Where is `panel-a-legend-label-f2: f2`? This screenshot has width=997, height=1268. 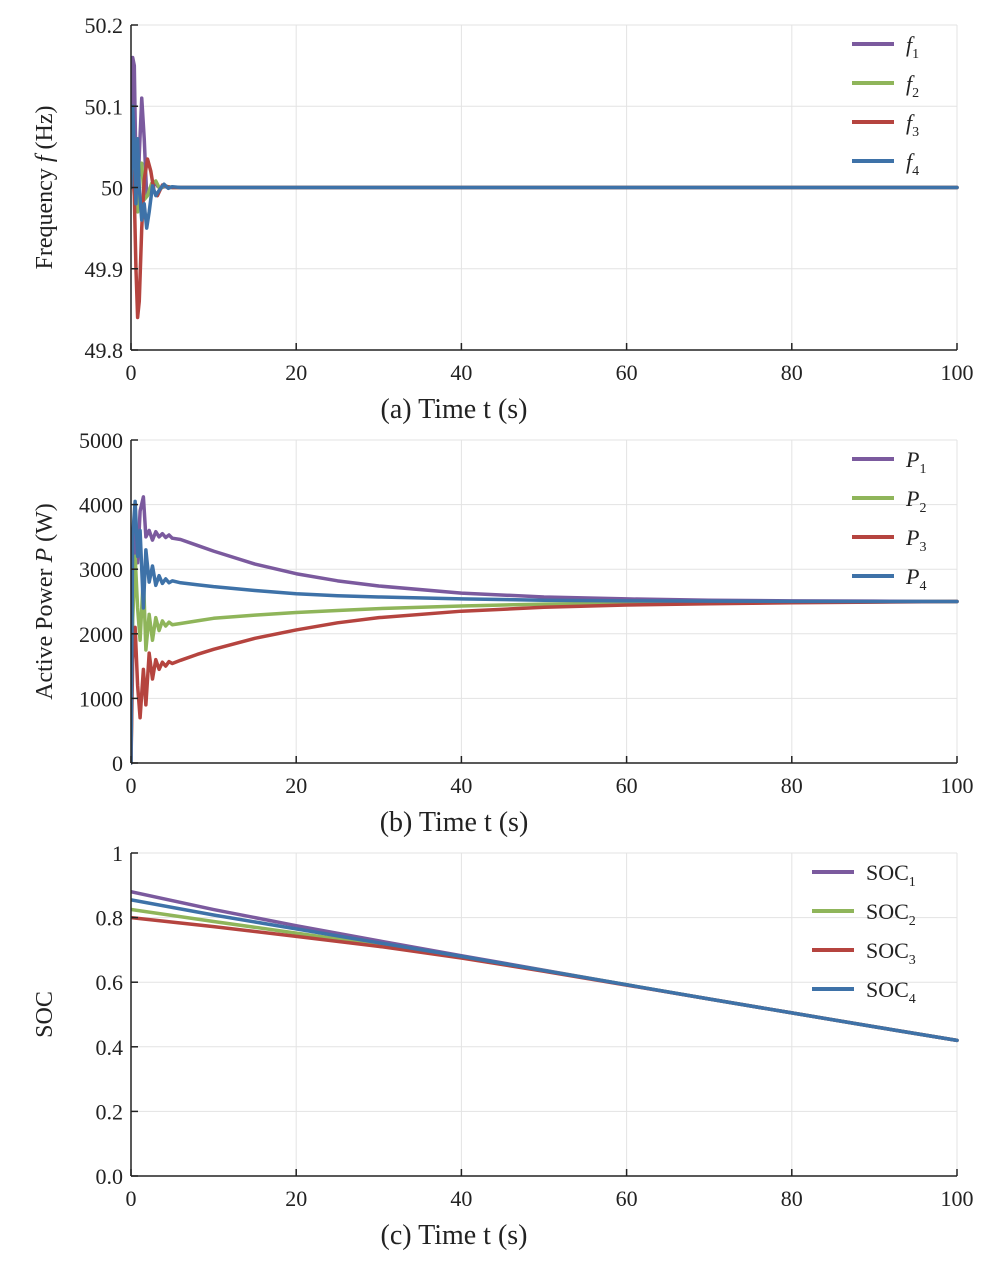 panel-a-legend-label-f2: f2 is located at coordinates (912, 86).